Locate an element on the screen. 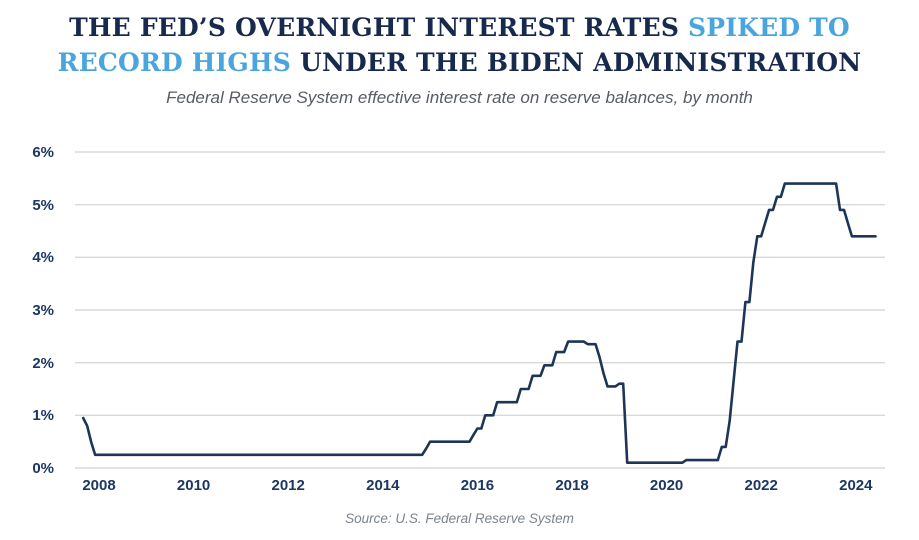 This screenshot has width=919, height=540. x-axis-label-2020: 2020 is located at coordinates (666, 485).